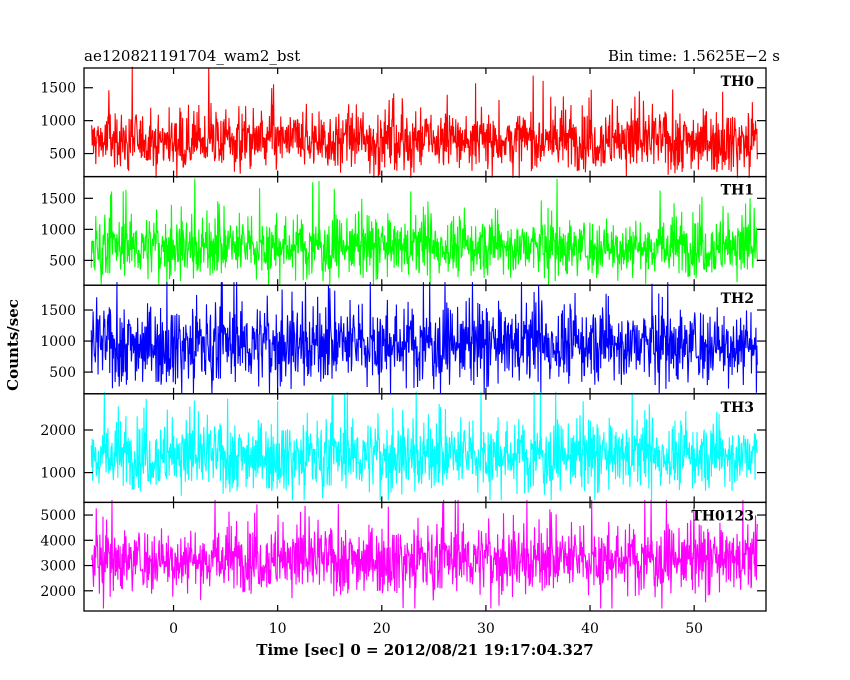  I want to click on y-tick-label-th1: 1000, so click(58, 230).